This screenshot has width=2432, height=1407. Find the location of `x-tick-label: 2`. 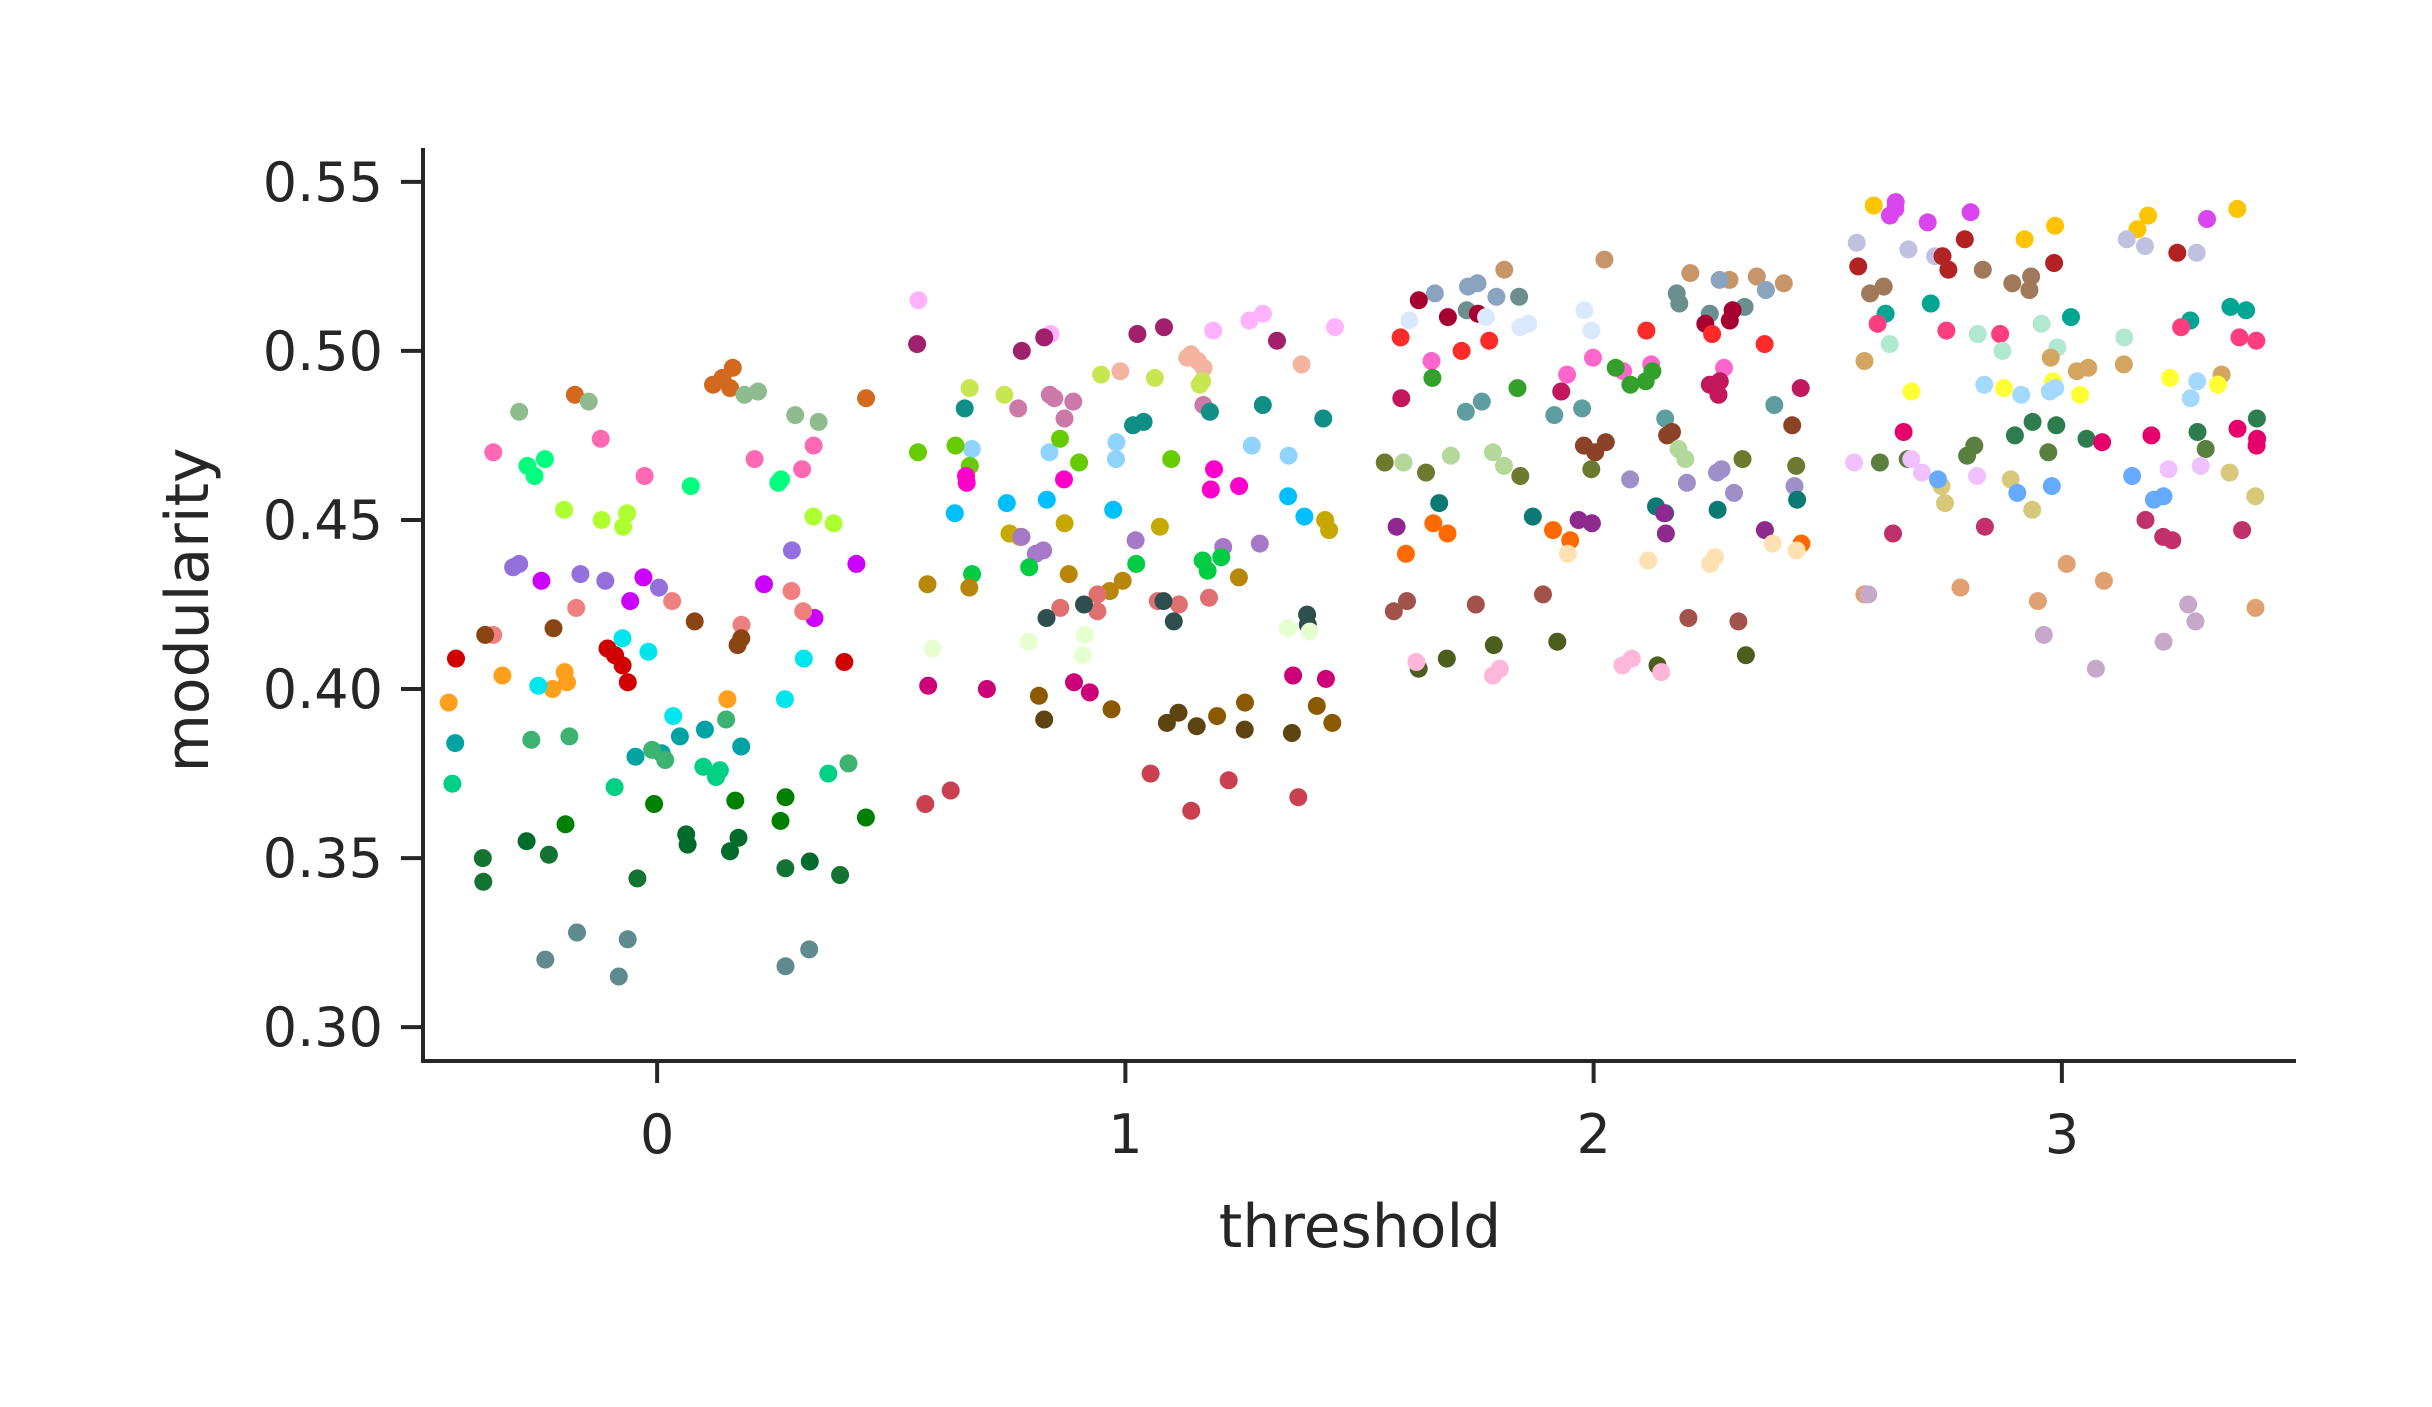

x-tick-label: 2 is located at coordinates (1593, 1134).